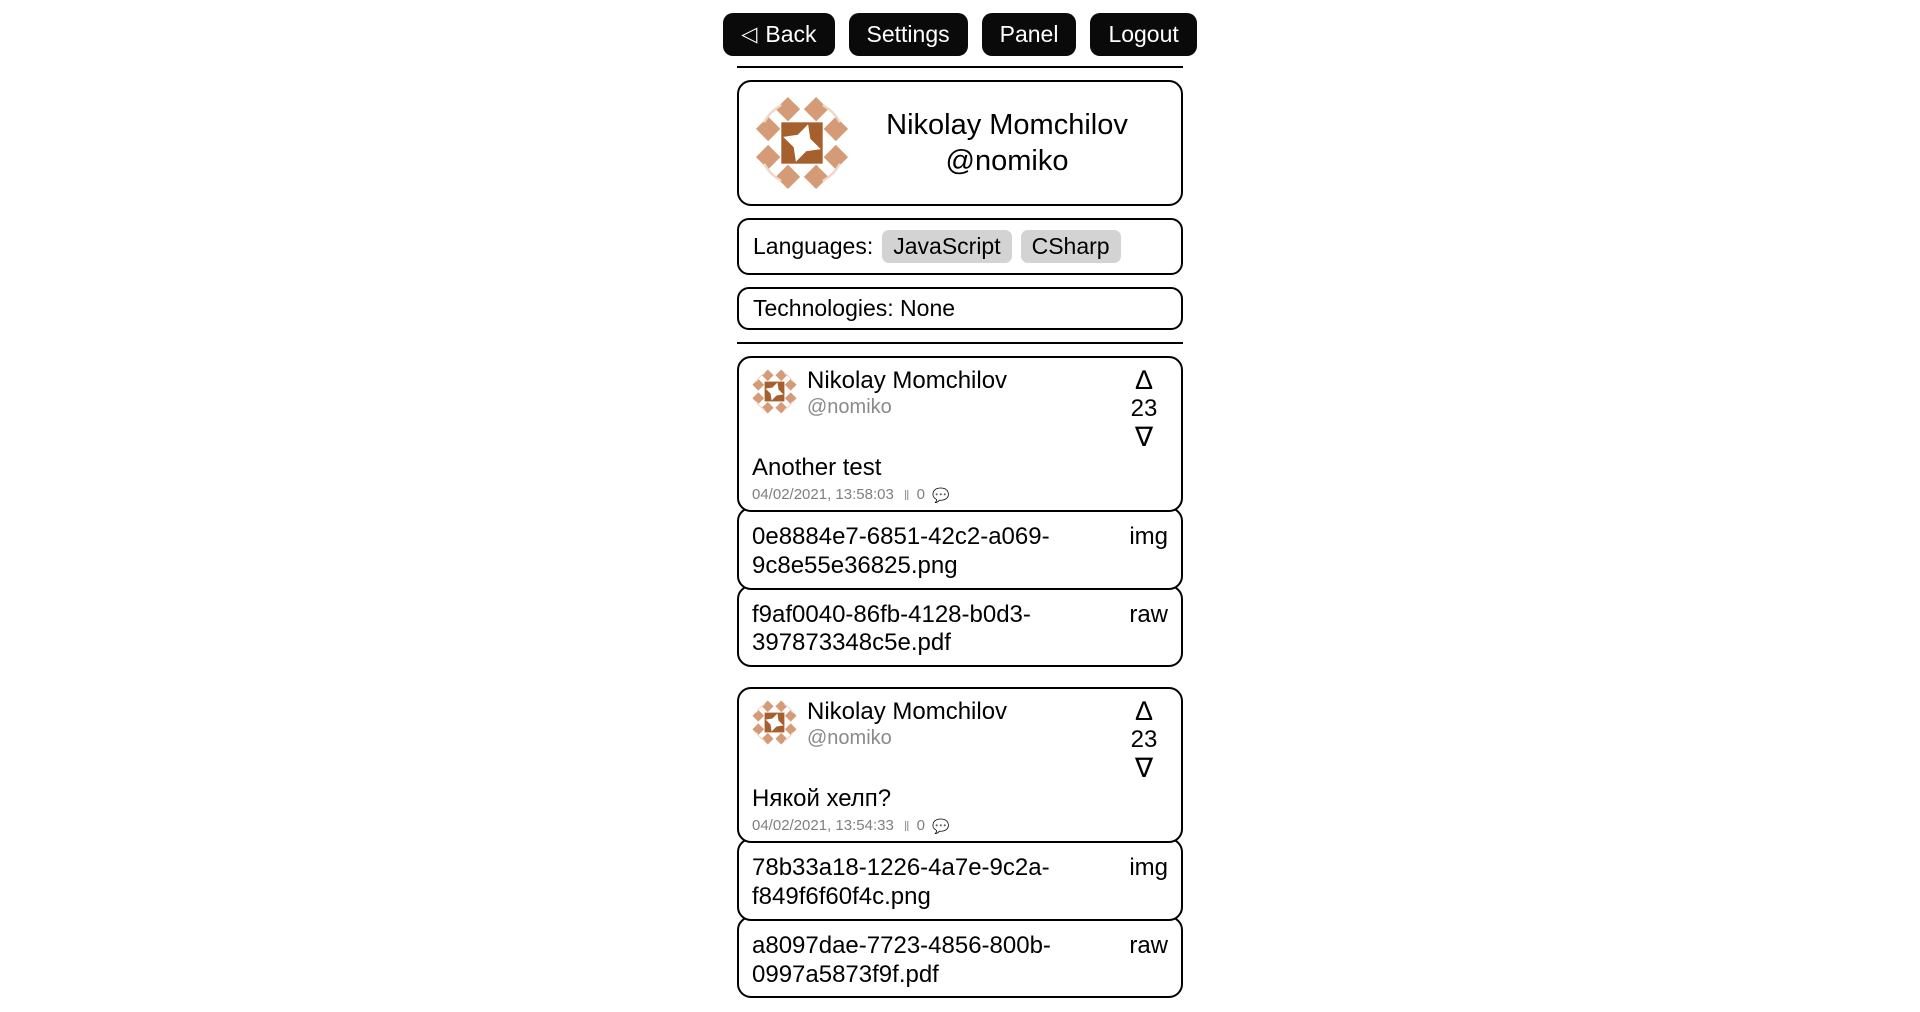 The image size is (1920, 1012). Describe the element at coordinates (891, 628) in the screenshot. I see `attachment-filename: f9af0040-86fb-4128-b0d3-397873348c5e.pdf` at that location.